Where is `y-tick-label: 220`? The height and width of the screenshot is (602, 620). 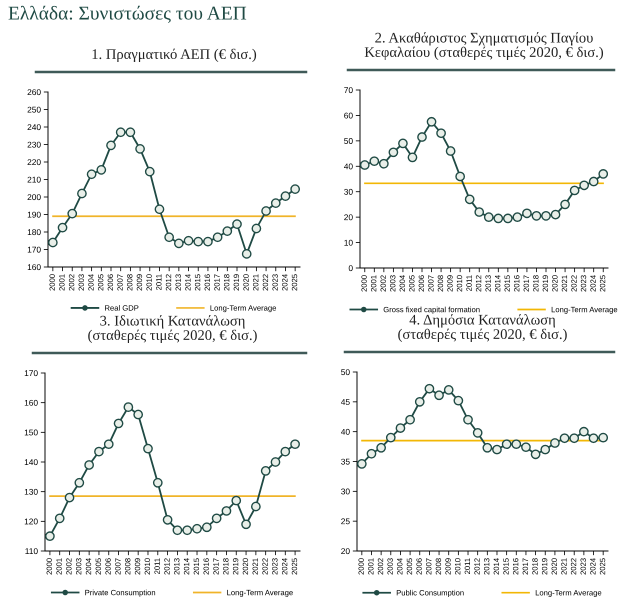
y-tick-label: 220 is located at coordinates (34, 162).